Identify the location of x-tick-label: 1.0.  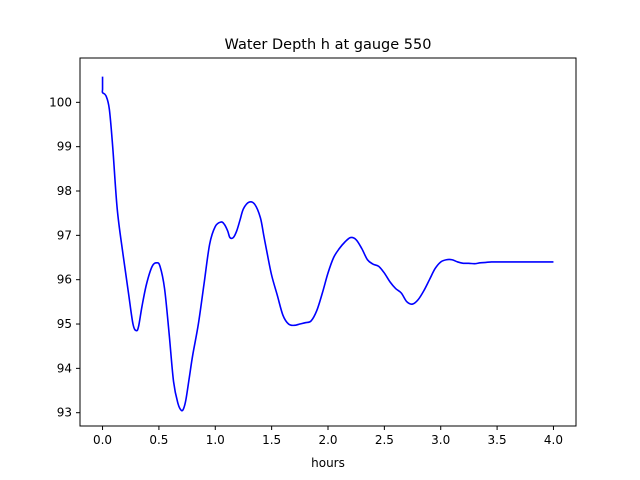
(215, 440).